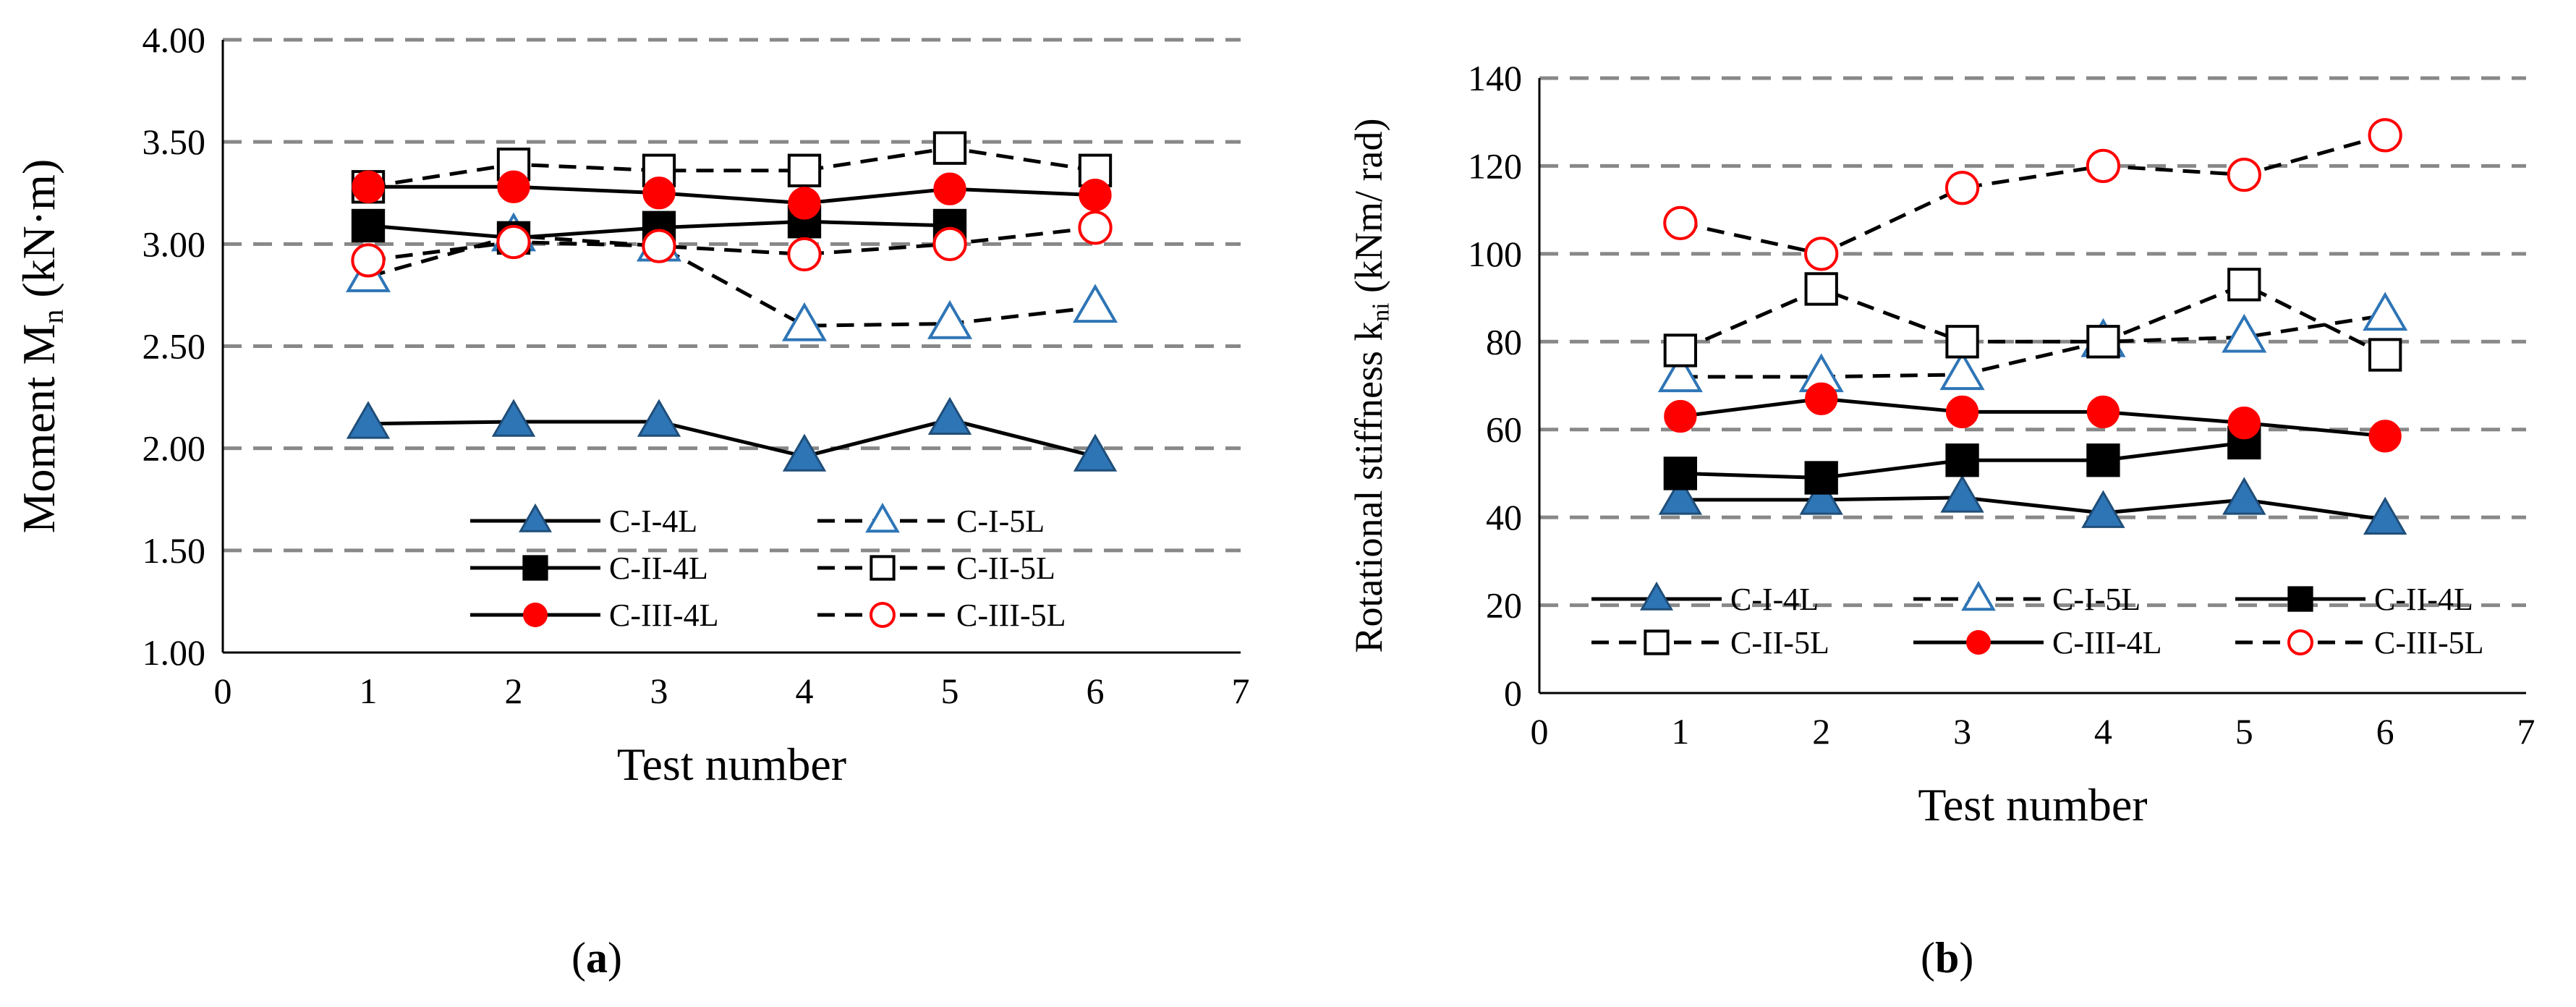  I want to click on caption-a-close: ), so click(614, 958).